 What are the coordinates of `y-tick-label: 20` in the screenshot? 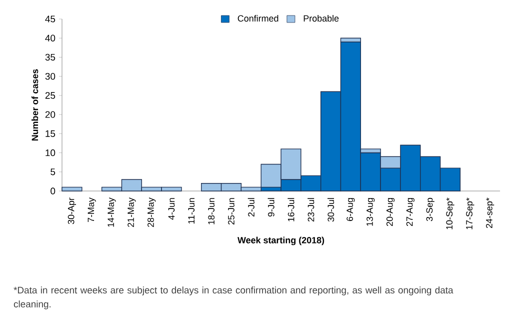 It's located at (50, 114).